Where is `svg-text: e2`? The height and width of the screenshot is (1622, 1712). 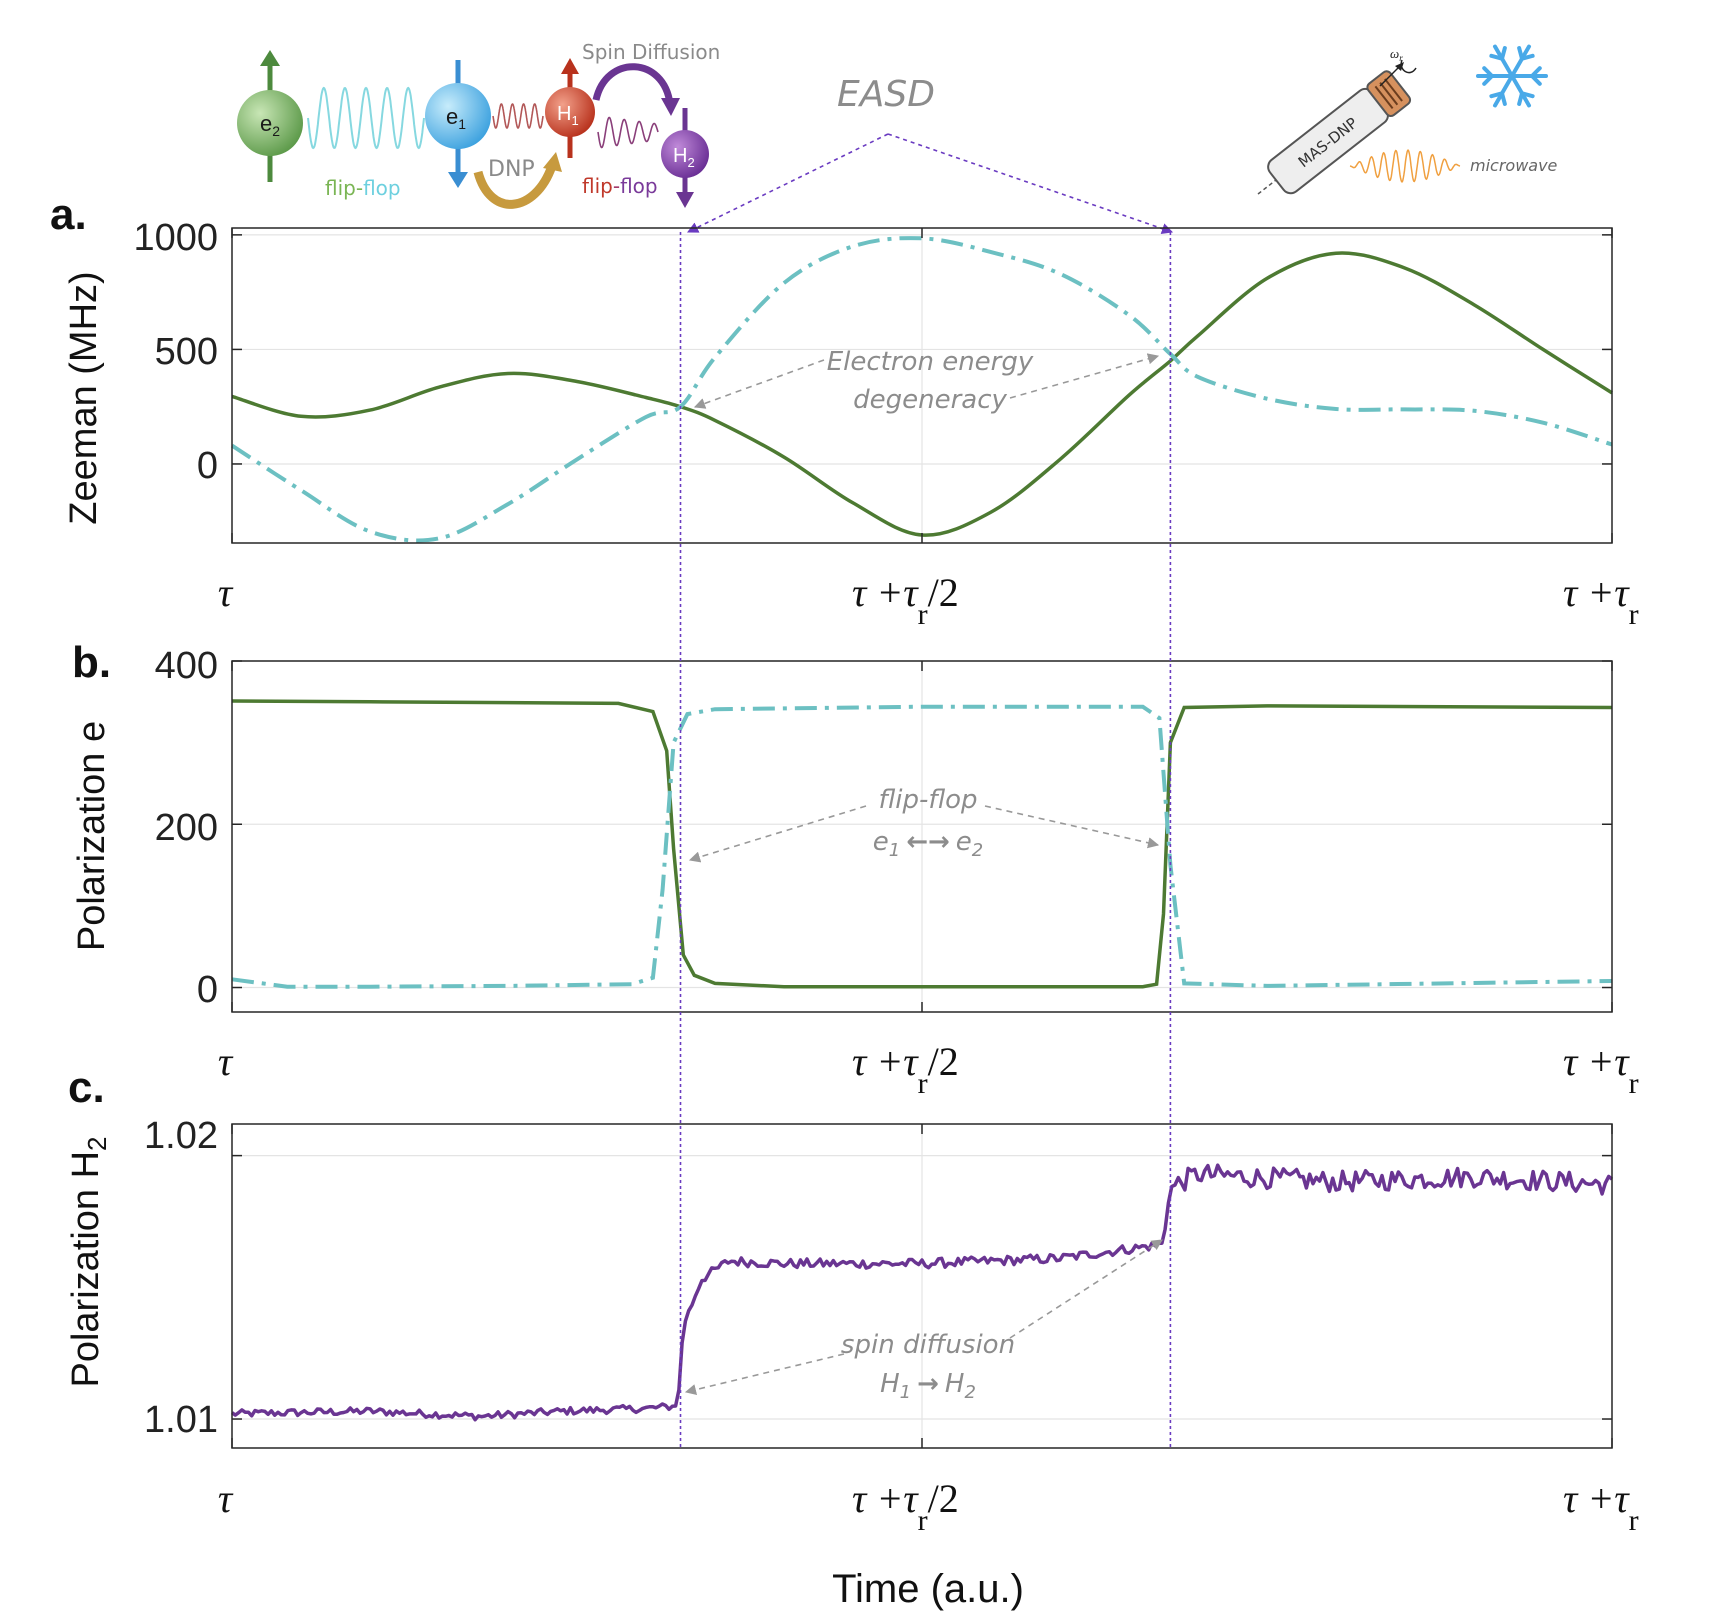 svg-text: e2 is located at coordinates (270, 125).